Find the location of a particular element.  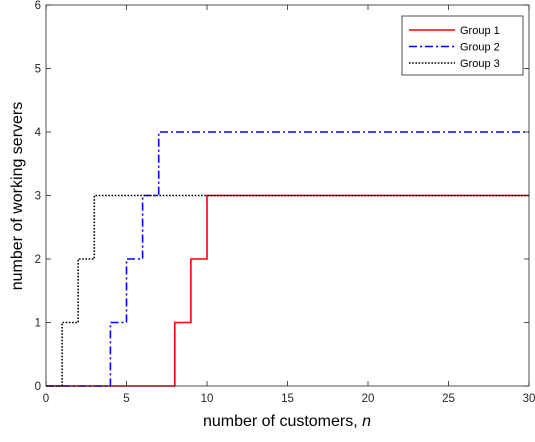

y-tick-label: 0 is located at coordinates (38, 387).